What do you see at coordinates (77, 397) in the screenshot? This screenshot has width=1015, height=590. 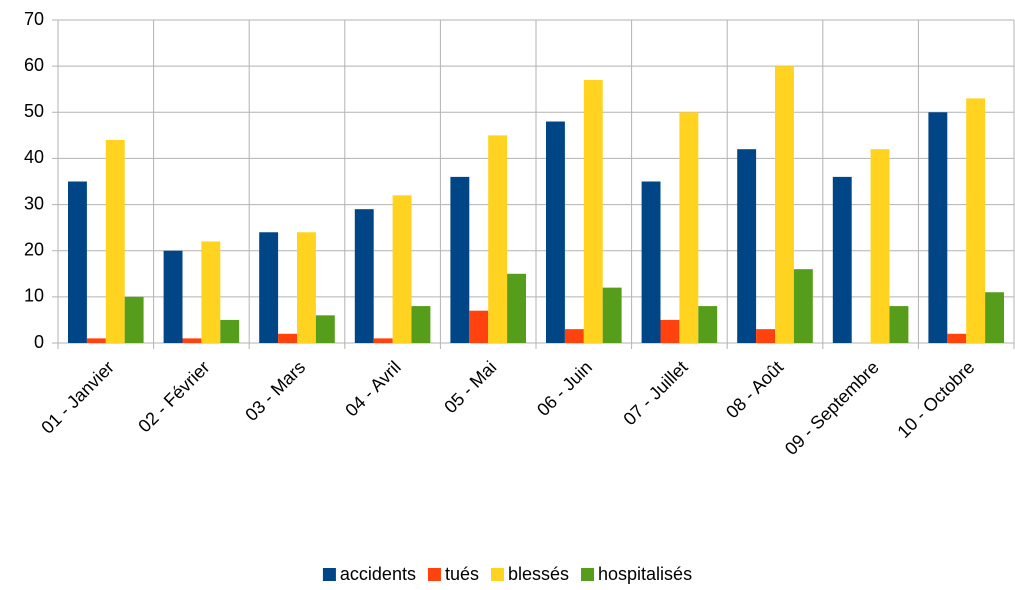 I see `x-tick-label: 01 - Janvier` at bounding box center [77, 397].